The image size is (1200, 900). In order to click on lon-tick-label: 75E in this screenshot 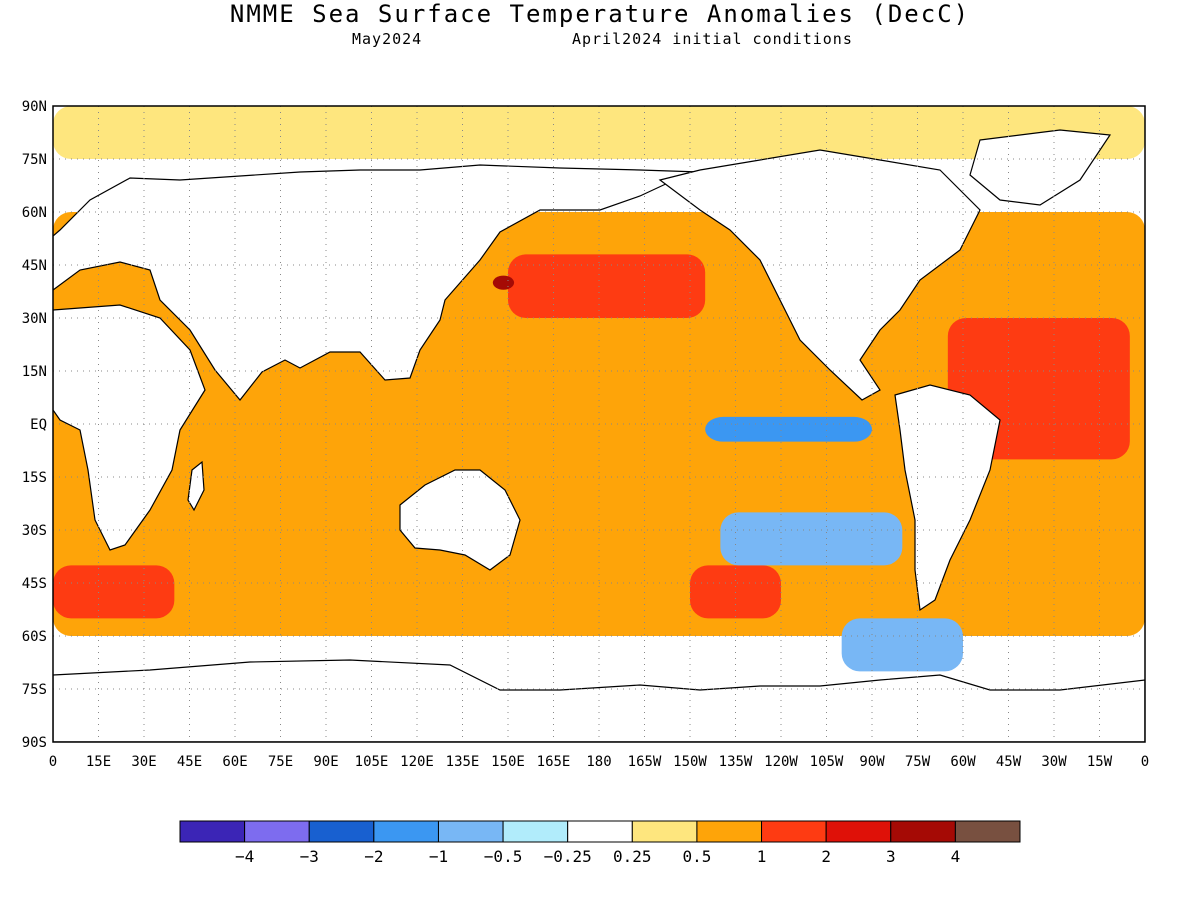, I will do `click(280, 762)`.